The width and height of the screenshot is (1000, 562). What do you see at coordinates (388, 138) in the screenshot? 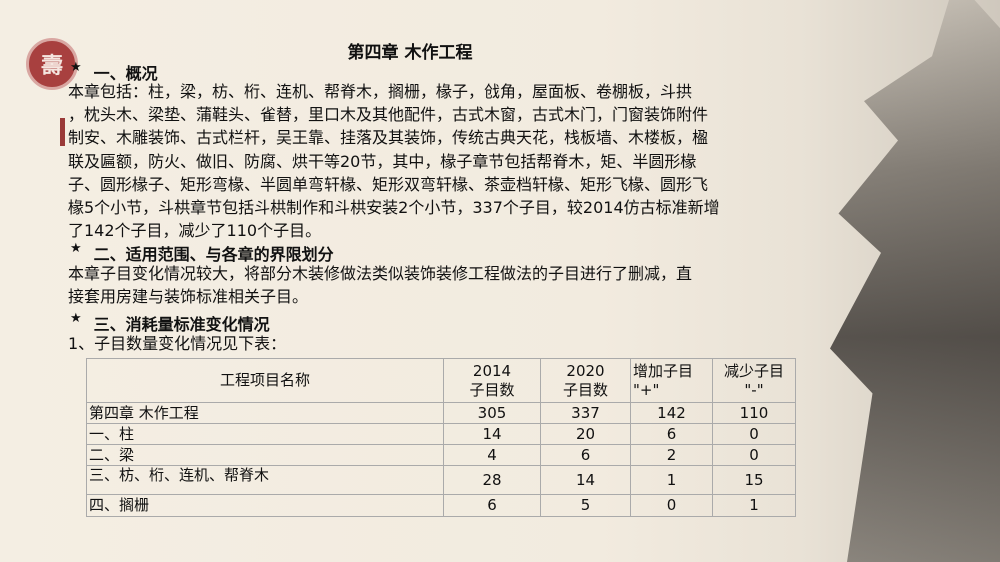
I see `text-line: 制安、木雕装饰、古式栏杆，吴王靠、挂落及其装饰，传统古典天花，栈板墙、木楼板，楹` at bounding box center [388, 138].